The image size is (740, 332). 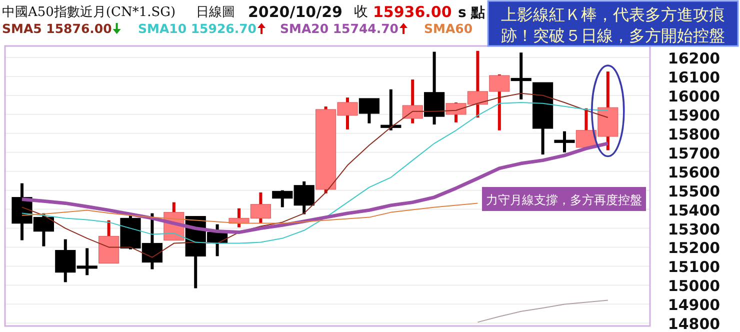 I want to click on y-tick-label: 15300, so click(x=694, y=229).